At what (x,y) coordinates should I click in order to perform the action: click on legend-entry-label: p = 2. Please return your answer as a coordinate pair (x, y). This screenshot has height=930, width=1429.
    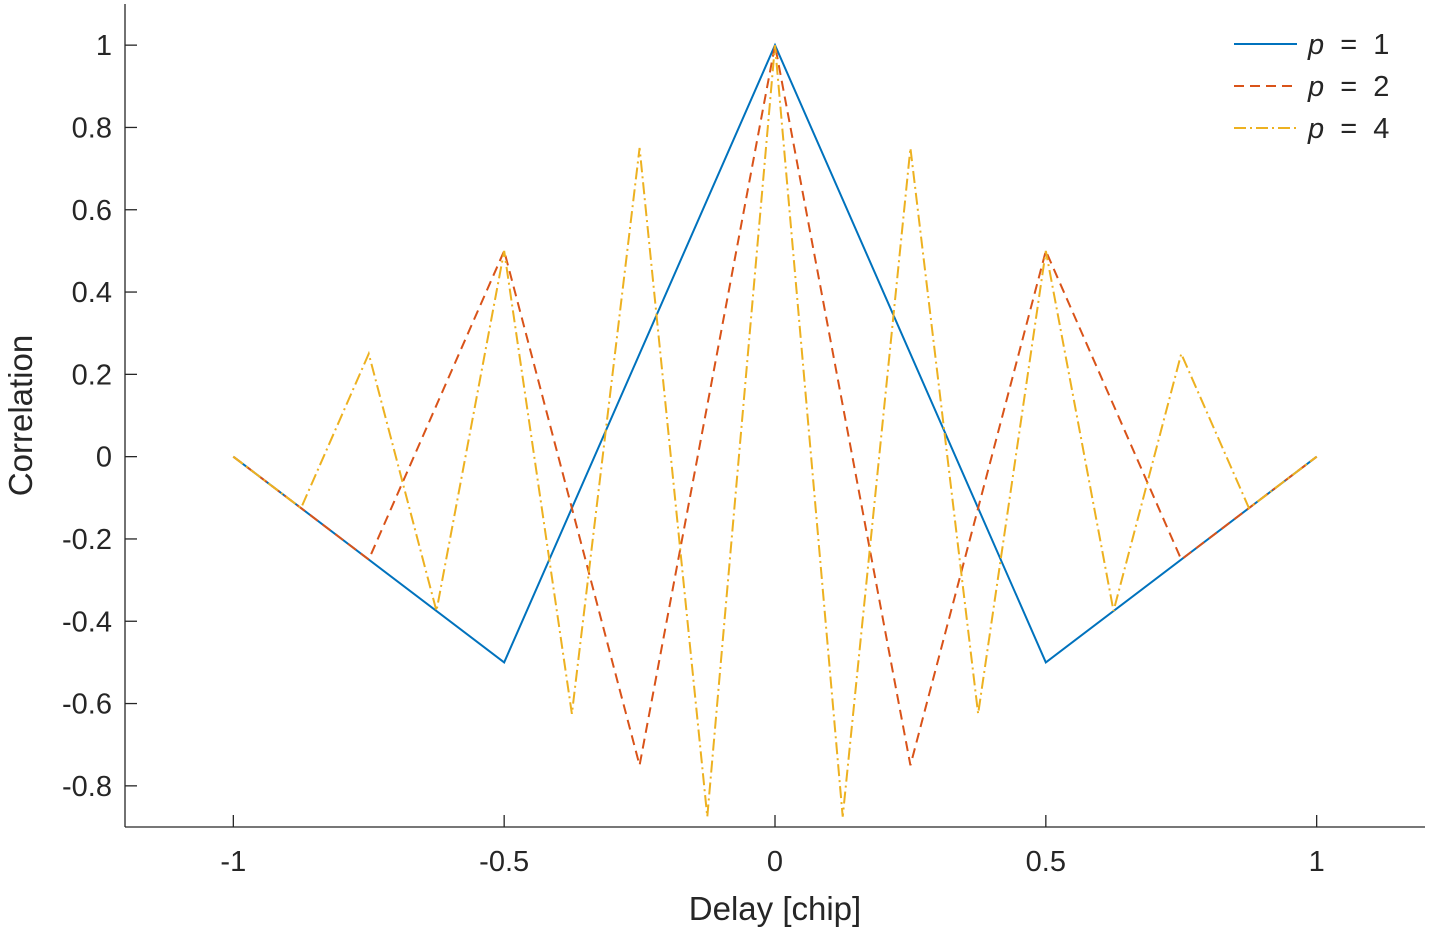
    Looking at the image, I should click on (1348, 87).